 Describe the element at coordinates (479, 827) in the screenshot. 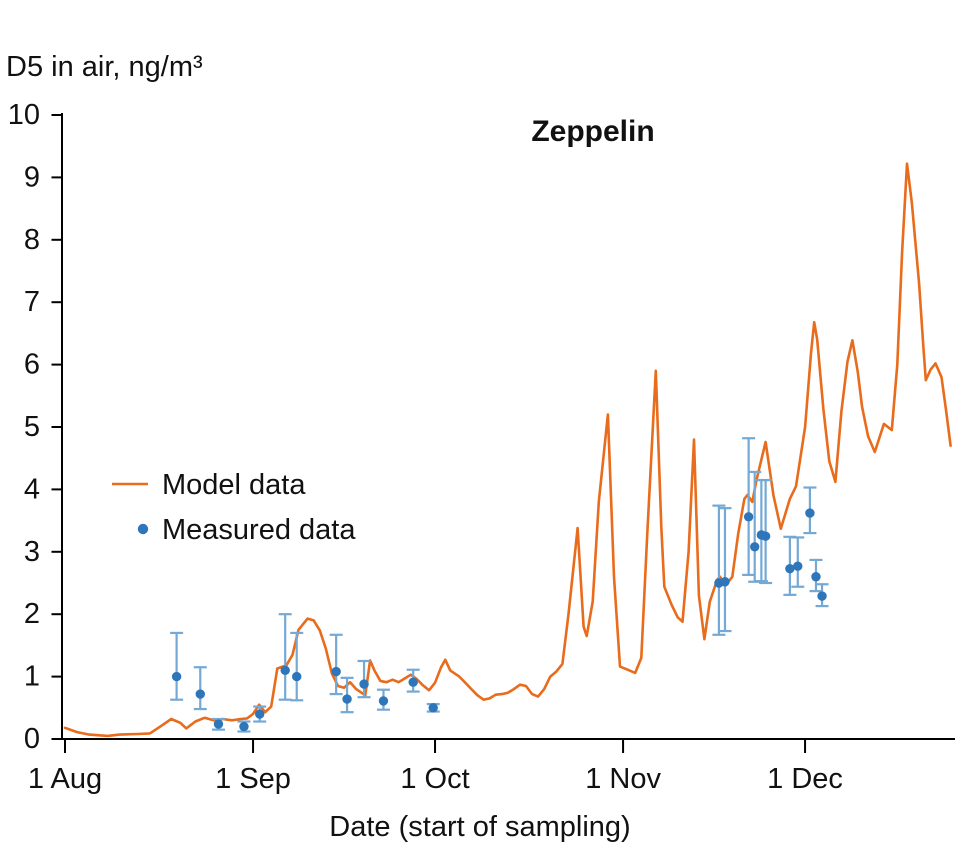

I see `x-axis-title: Date (start of sampling)` at that location.